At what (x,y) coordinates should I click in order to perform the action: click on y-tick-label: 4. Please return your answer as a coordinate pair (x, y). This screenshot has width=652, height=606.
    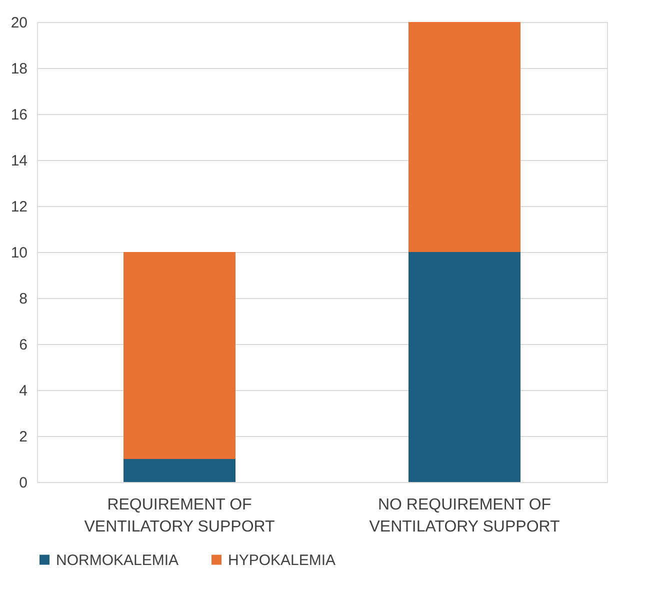
    Looking at the image, I should click on (23, 391).